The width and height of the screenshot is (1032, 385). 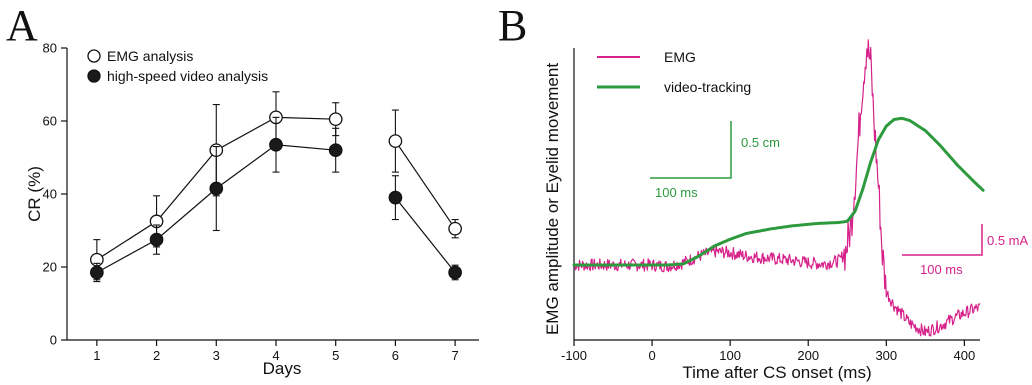 I want to click on x-tick-label: 0, so click(x=651, y=355).